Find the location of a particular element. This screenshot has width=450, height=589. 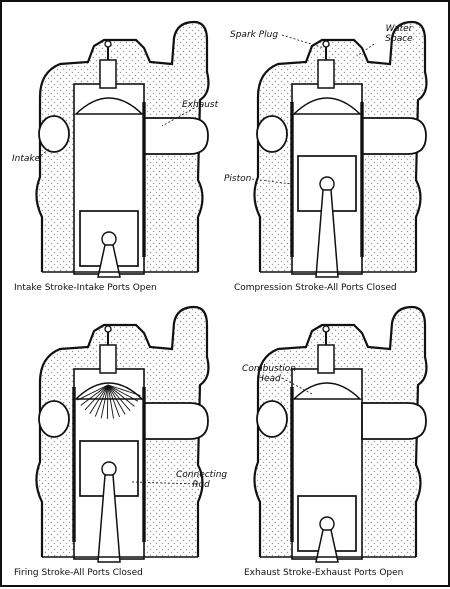

label-connecting-rod: Connecting Rod is located at coordinates (202, 480).